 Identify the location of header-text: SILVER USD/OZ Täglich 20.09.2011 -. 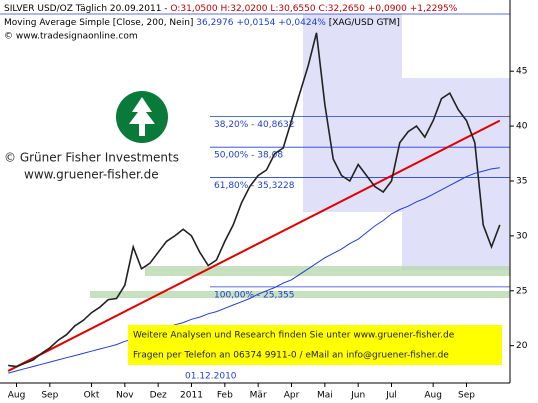
(87, 9).